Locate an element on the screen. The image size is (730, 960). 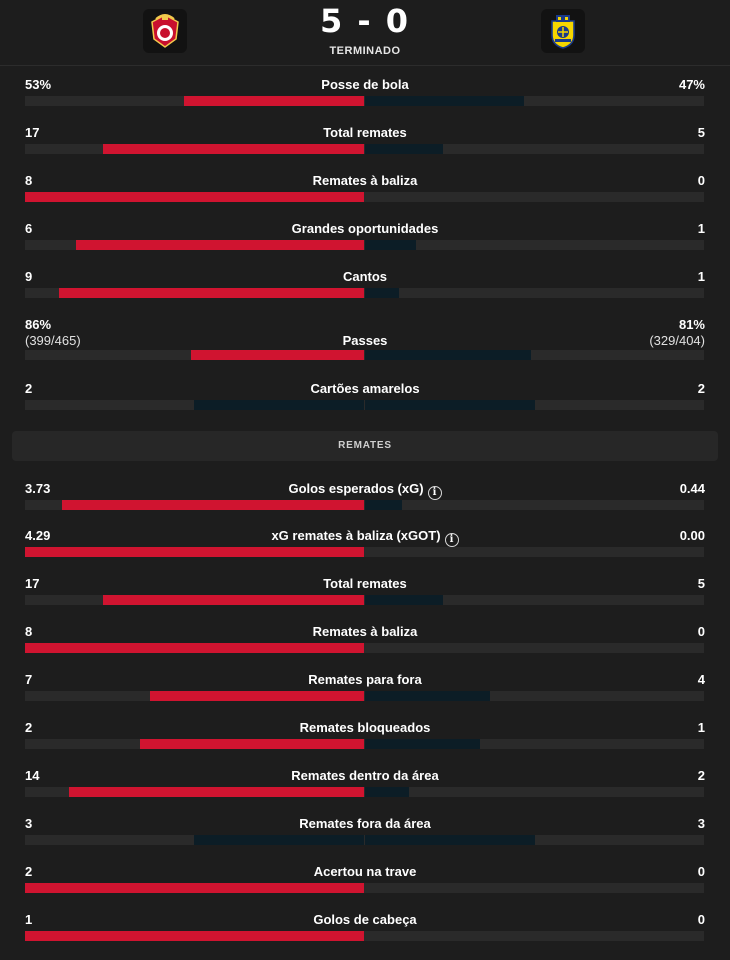
match-score: 5 - 0 is located at coordinates (365, 21).